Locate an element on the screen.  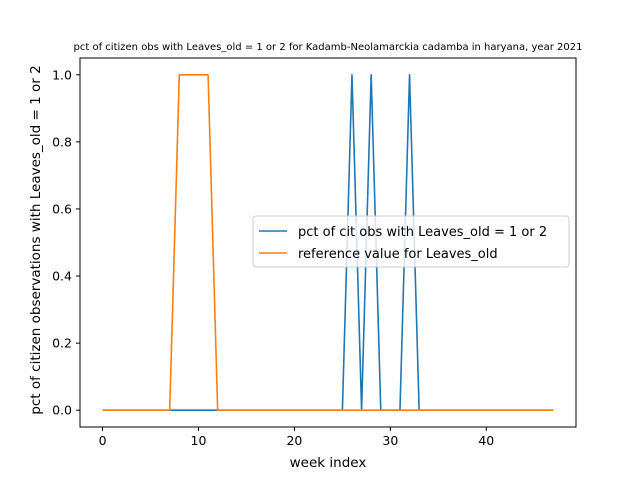
y-tick-label: 0.0 is located at coordinates (62, 410).